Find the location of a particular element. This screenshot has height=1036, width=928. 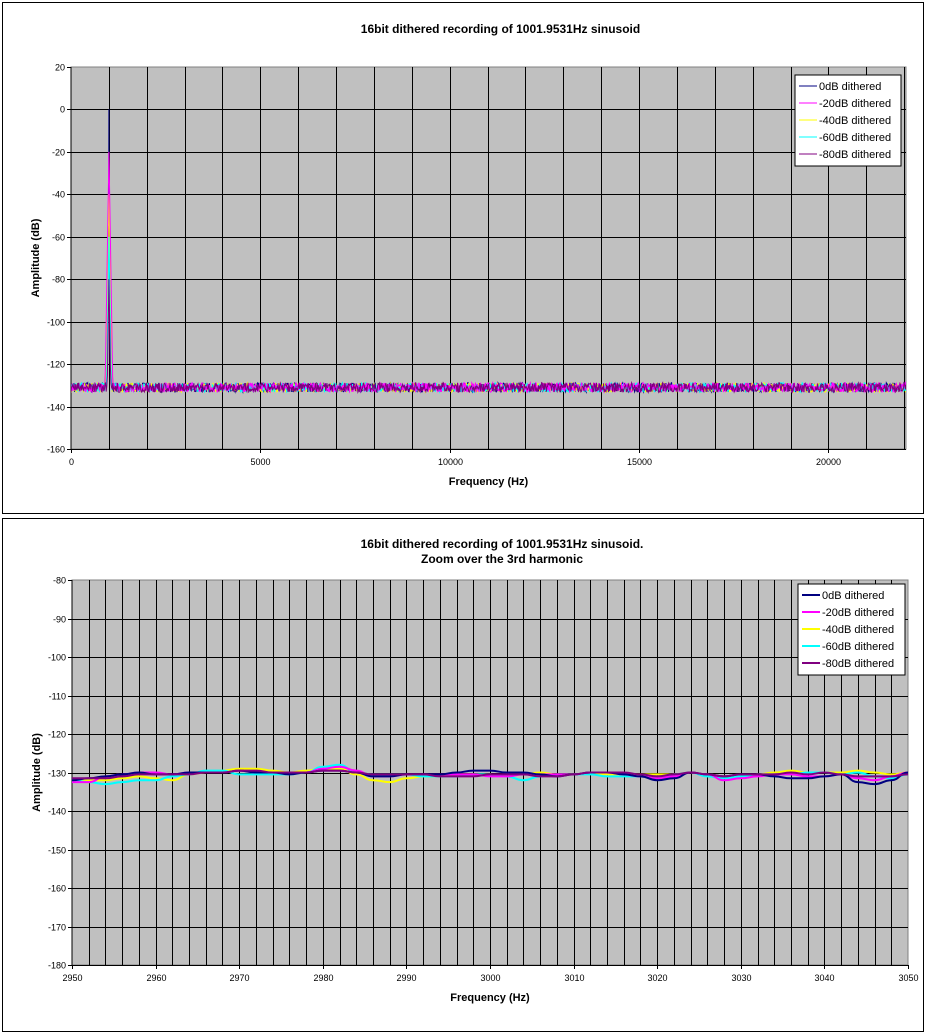

x-tick-label: 2970 is located at coordinates (239, 978).